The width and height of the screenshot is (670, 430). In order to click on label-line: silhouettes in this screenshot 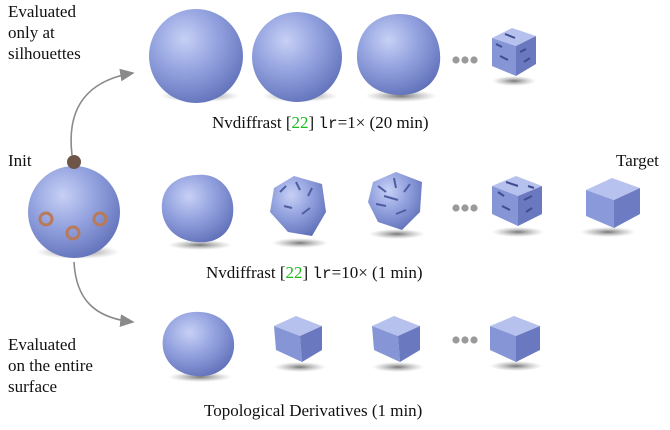, I will do `click(44, 53)`.